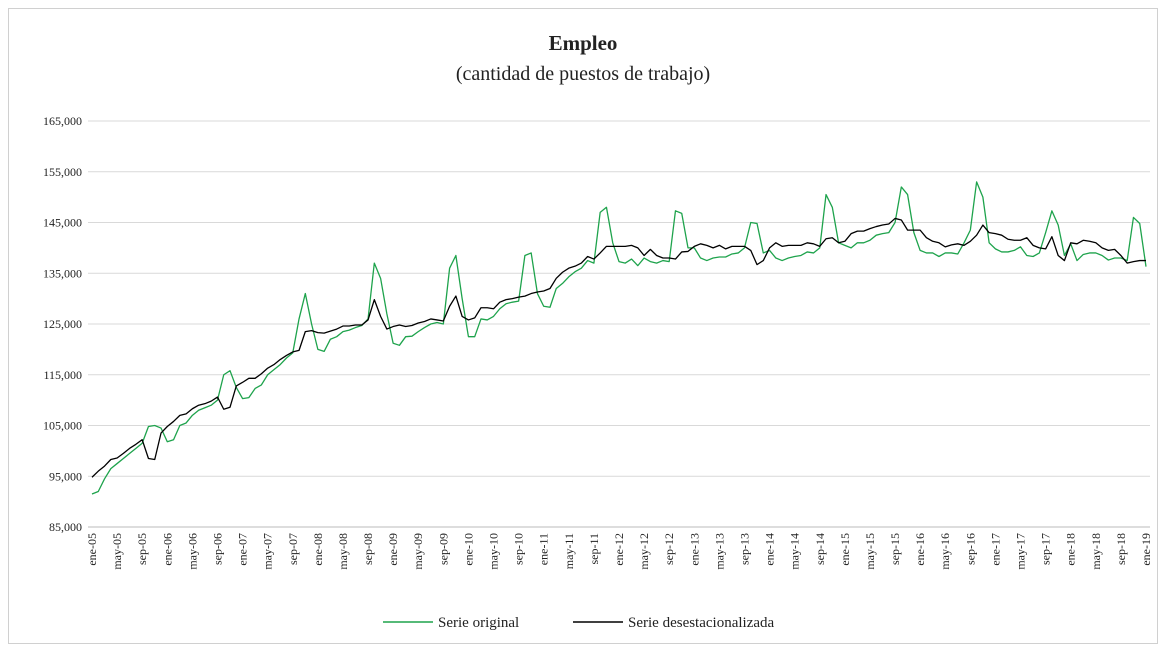  What do you see at coordinates (719, 551) in the screenshot?
I see `x-tick-label: may-13` at bounding box center [719, 551].